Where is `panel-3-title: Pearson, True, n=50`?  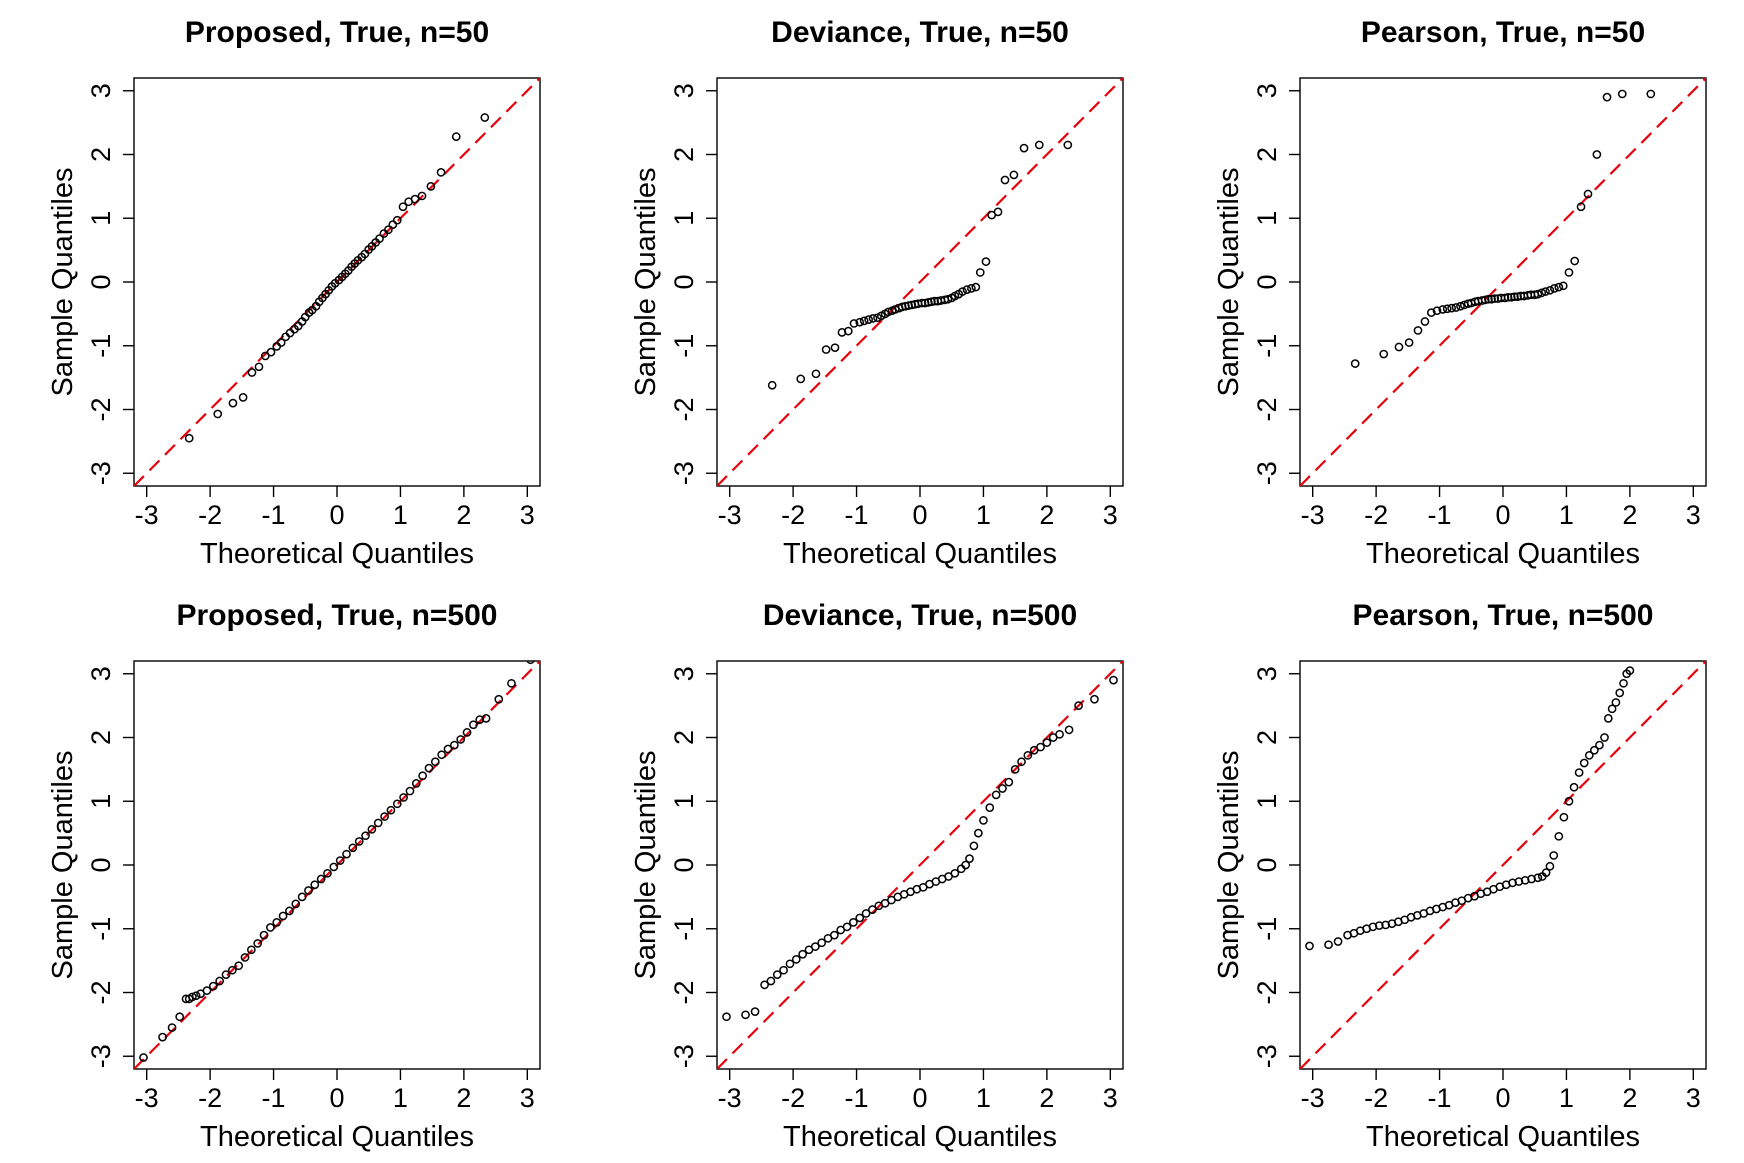 panel-3-title: Pearson, True, n=50 is located at coordinates (1503, 32).